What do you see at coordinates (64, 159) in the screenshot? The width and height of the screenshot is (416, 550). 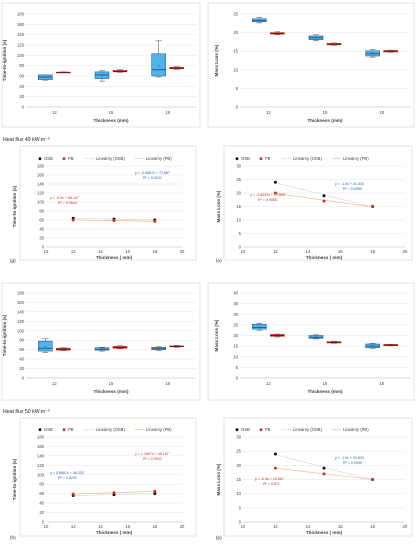 I see `legend-marker-pb` at bounding box center [64, 159].